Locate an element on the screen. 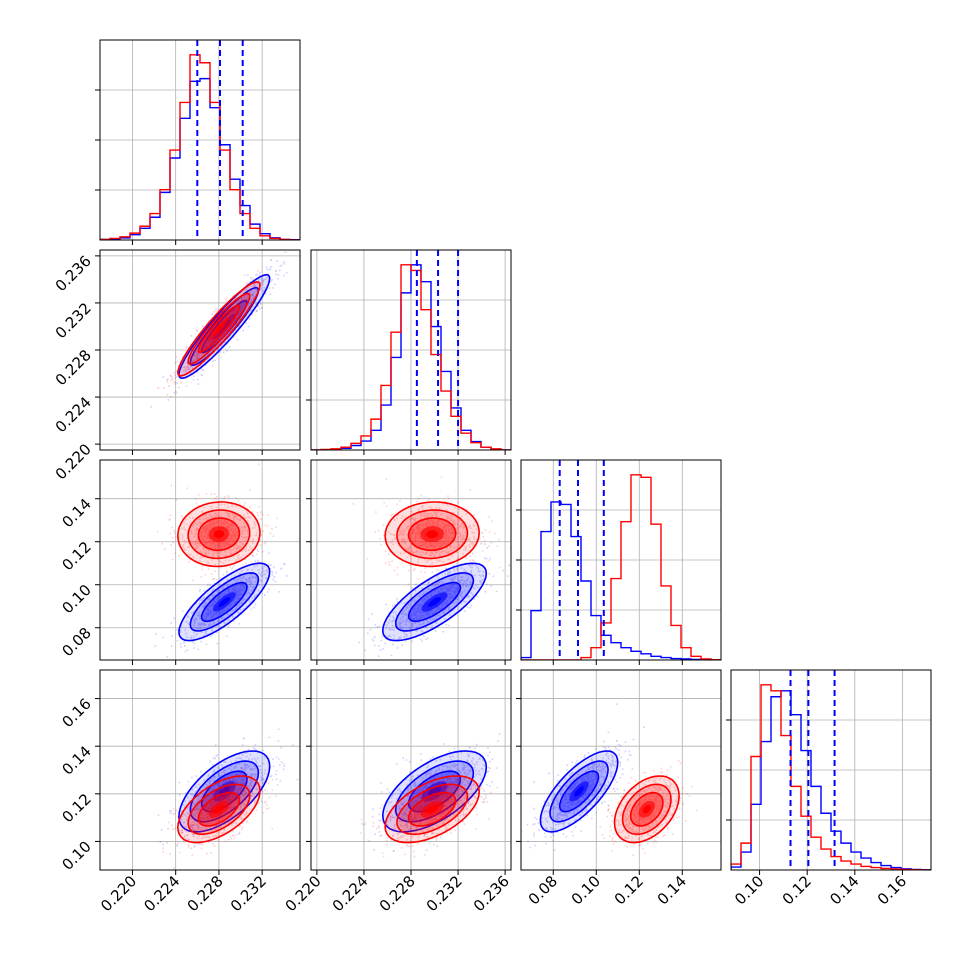  x-tick-label: 0.08 is located at coordinates (543, 890).